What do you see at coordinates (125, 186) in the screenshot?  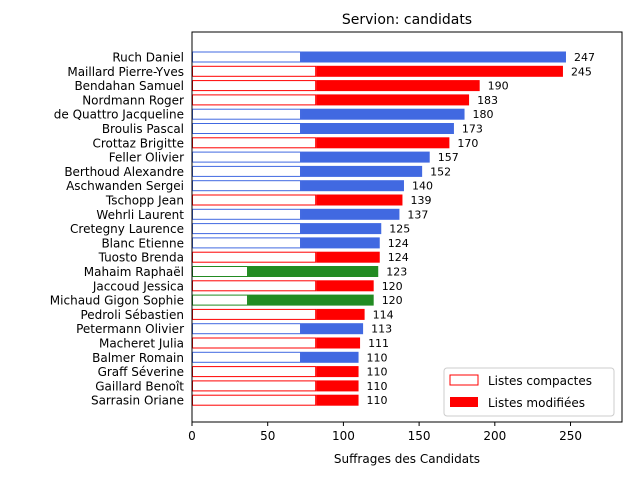 I see `category-label: Aschwanden Sergei` at bounding box center [125, 186].